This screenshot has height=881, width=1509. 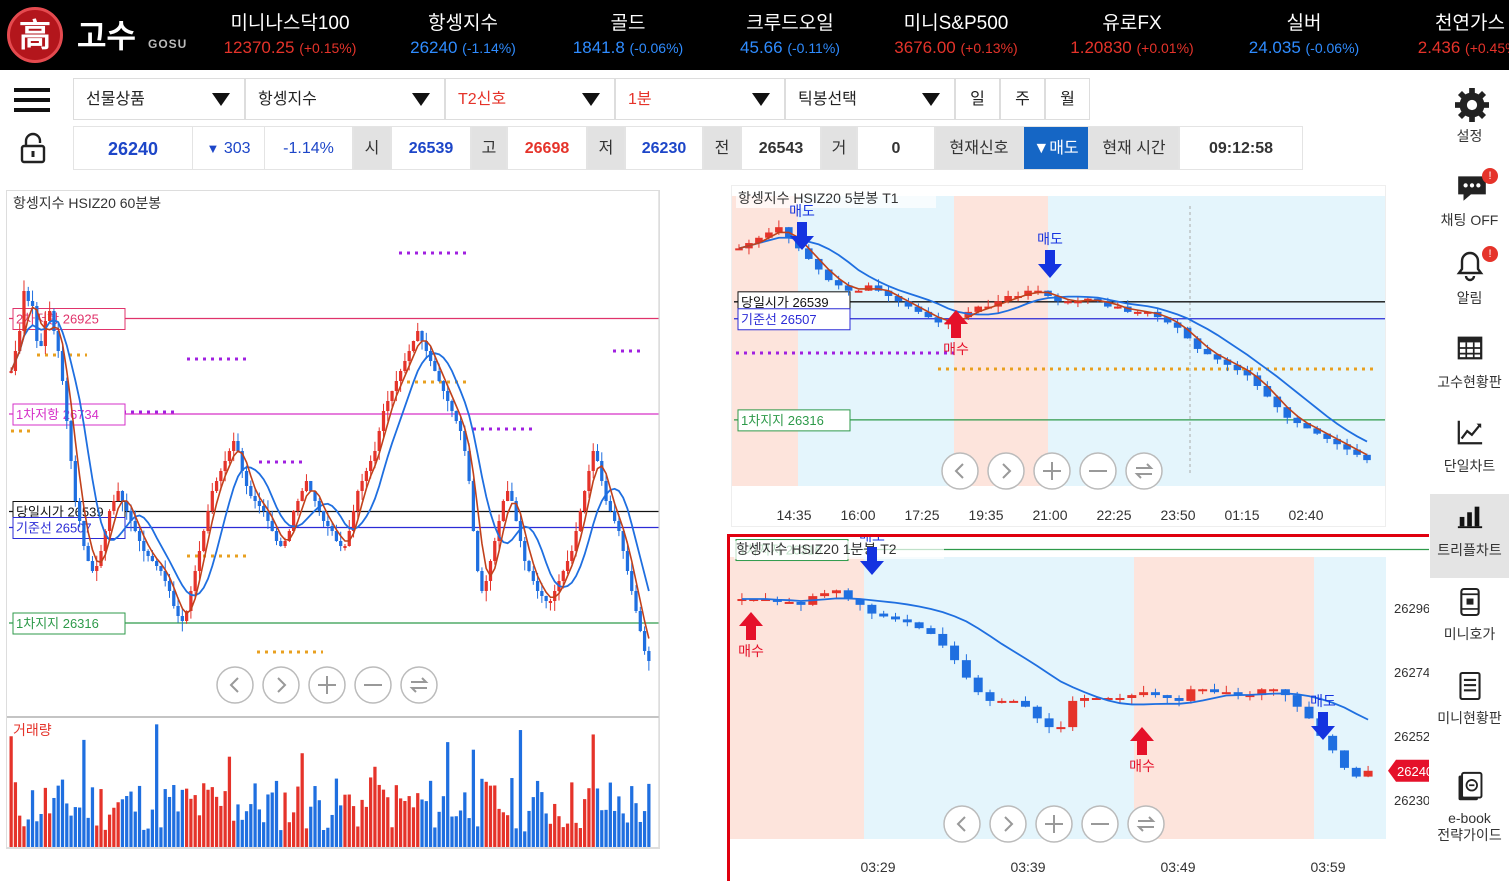 I want to click on sidebar-item-mini-board: 미니현황판, so click(x=1469, y=704).